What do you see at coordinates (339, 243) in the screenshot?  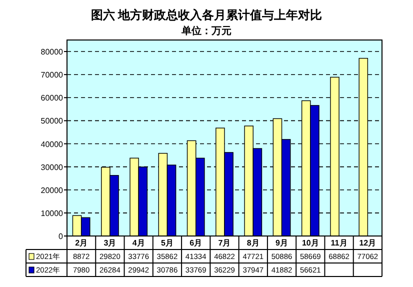 I see `x-tick-label: 11月` at bounding box center [339, 243].